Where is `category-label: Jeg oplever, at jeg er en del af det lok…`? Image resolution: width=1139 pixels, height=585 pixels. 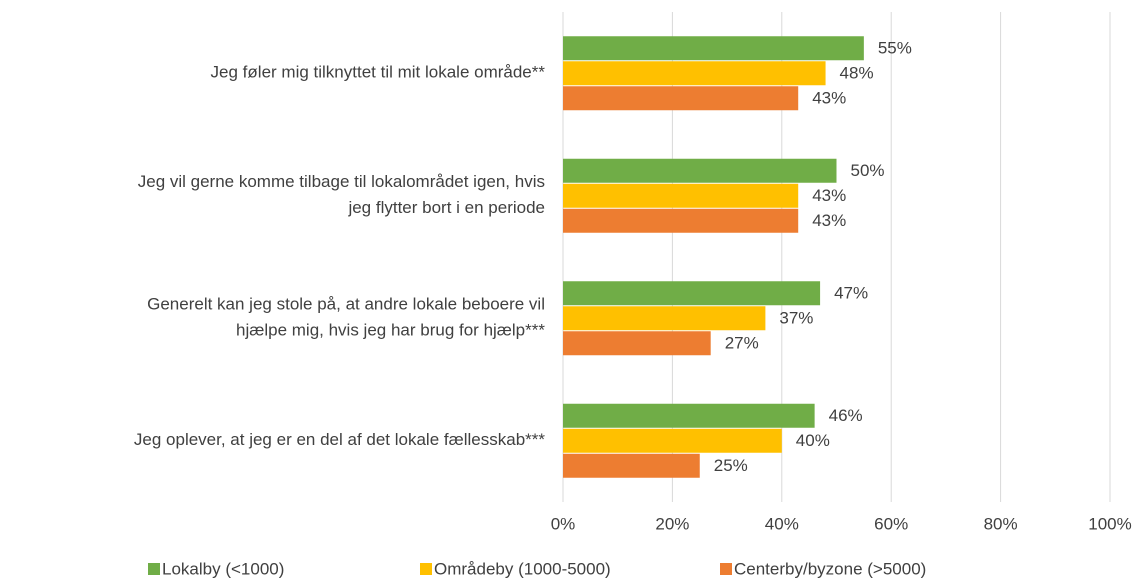
category-label: Jeg oplever, at jeg er en del af det lok… is located at coordinates (339, 439).